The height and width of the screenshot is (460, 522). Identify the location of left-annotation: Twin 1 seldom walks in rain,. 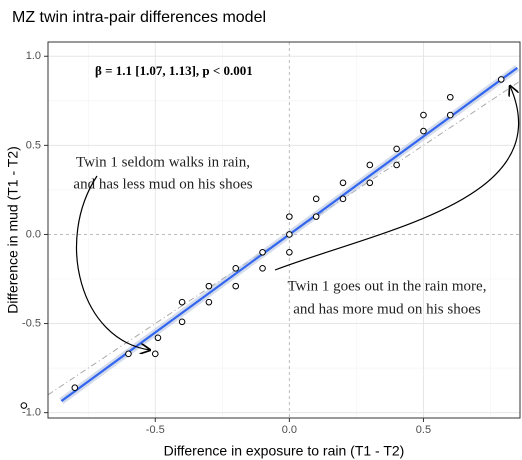
(163, 162).